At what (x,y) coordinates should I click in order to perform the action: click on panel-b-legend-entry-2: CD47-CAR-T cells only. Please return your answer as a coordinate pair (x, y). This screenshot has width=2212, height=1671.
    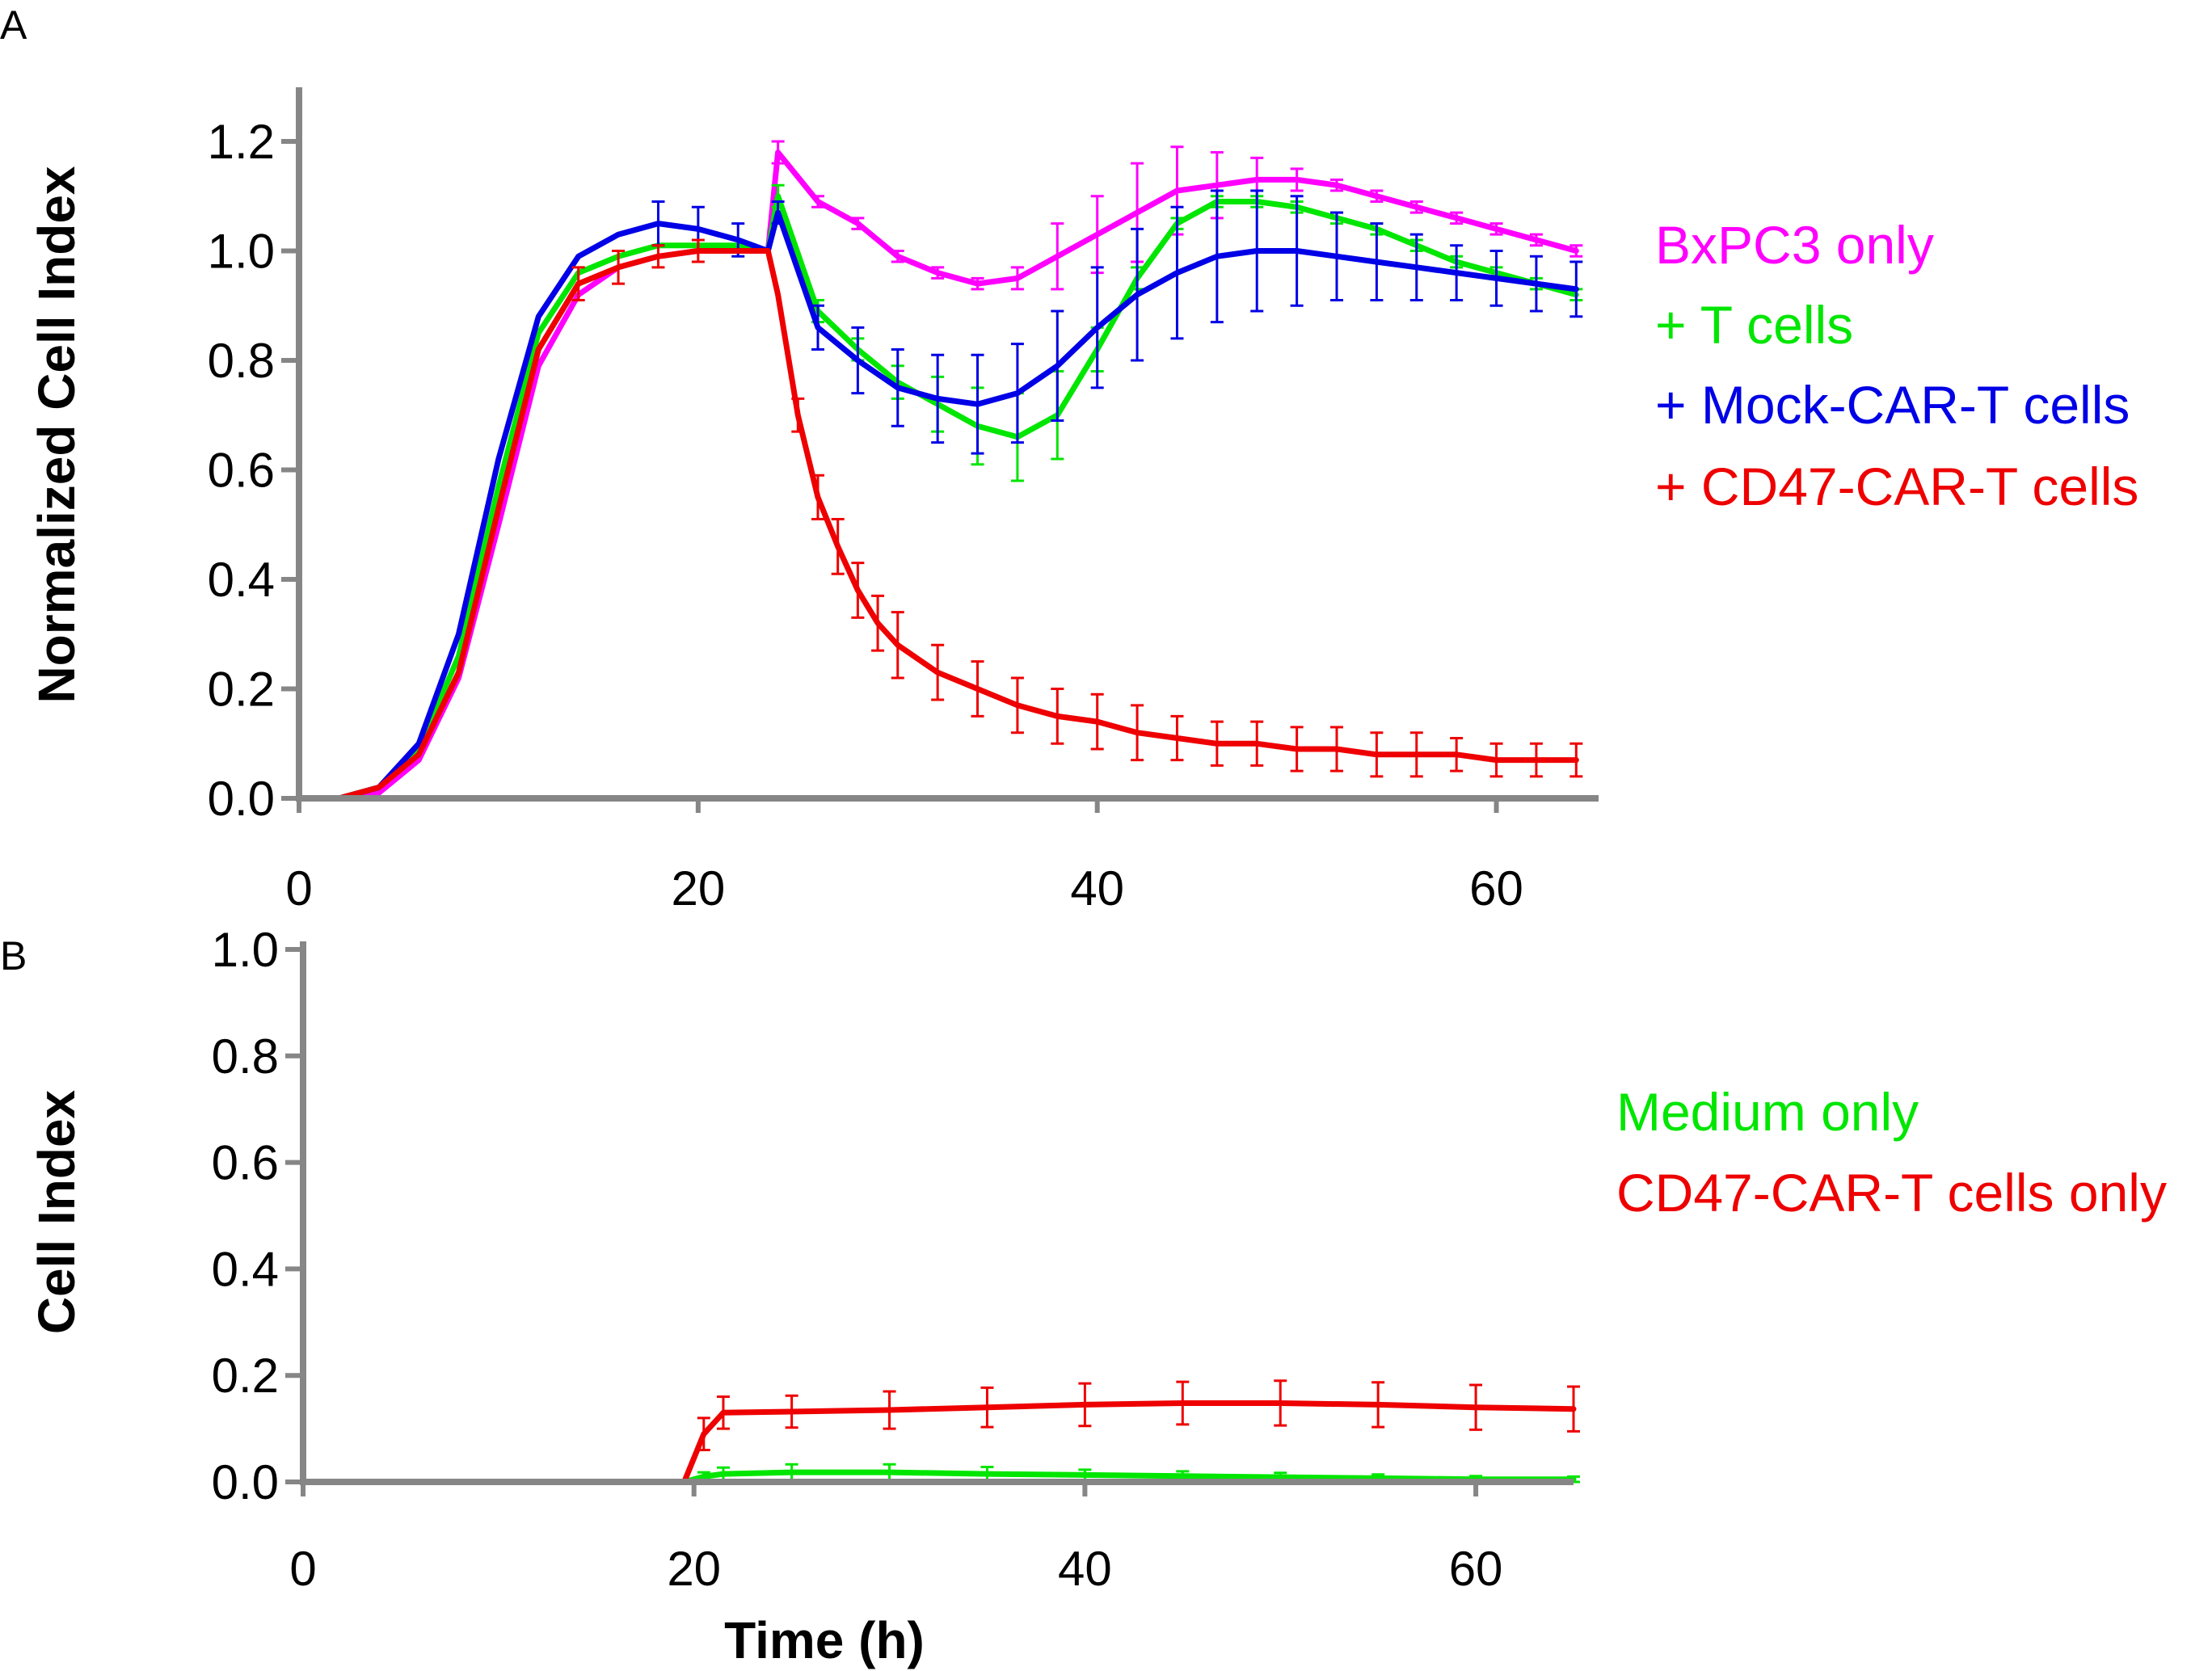
    Looking at the image, I should click on (1891, 1193).